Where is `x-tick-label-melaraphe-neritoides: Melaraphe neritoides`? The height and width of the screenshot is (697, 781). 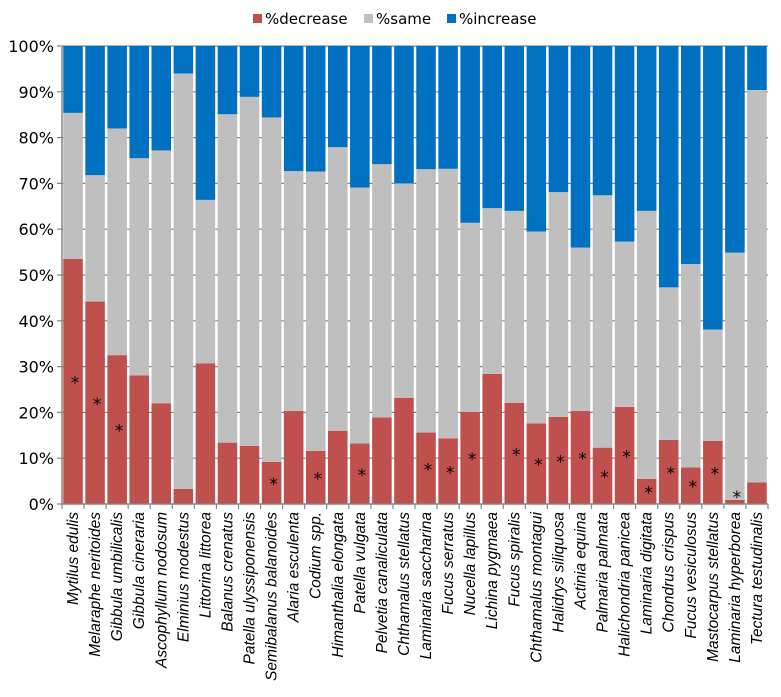 x-tick-label-melaraphe-neritoides: Melaraphe neritoides is located at coordinates (95, 584).